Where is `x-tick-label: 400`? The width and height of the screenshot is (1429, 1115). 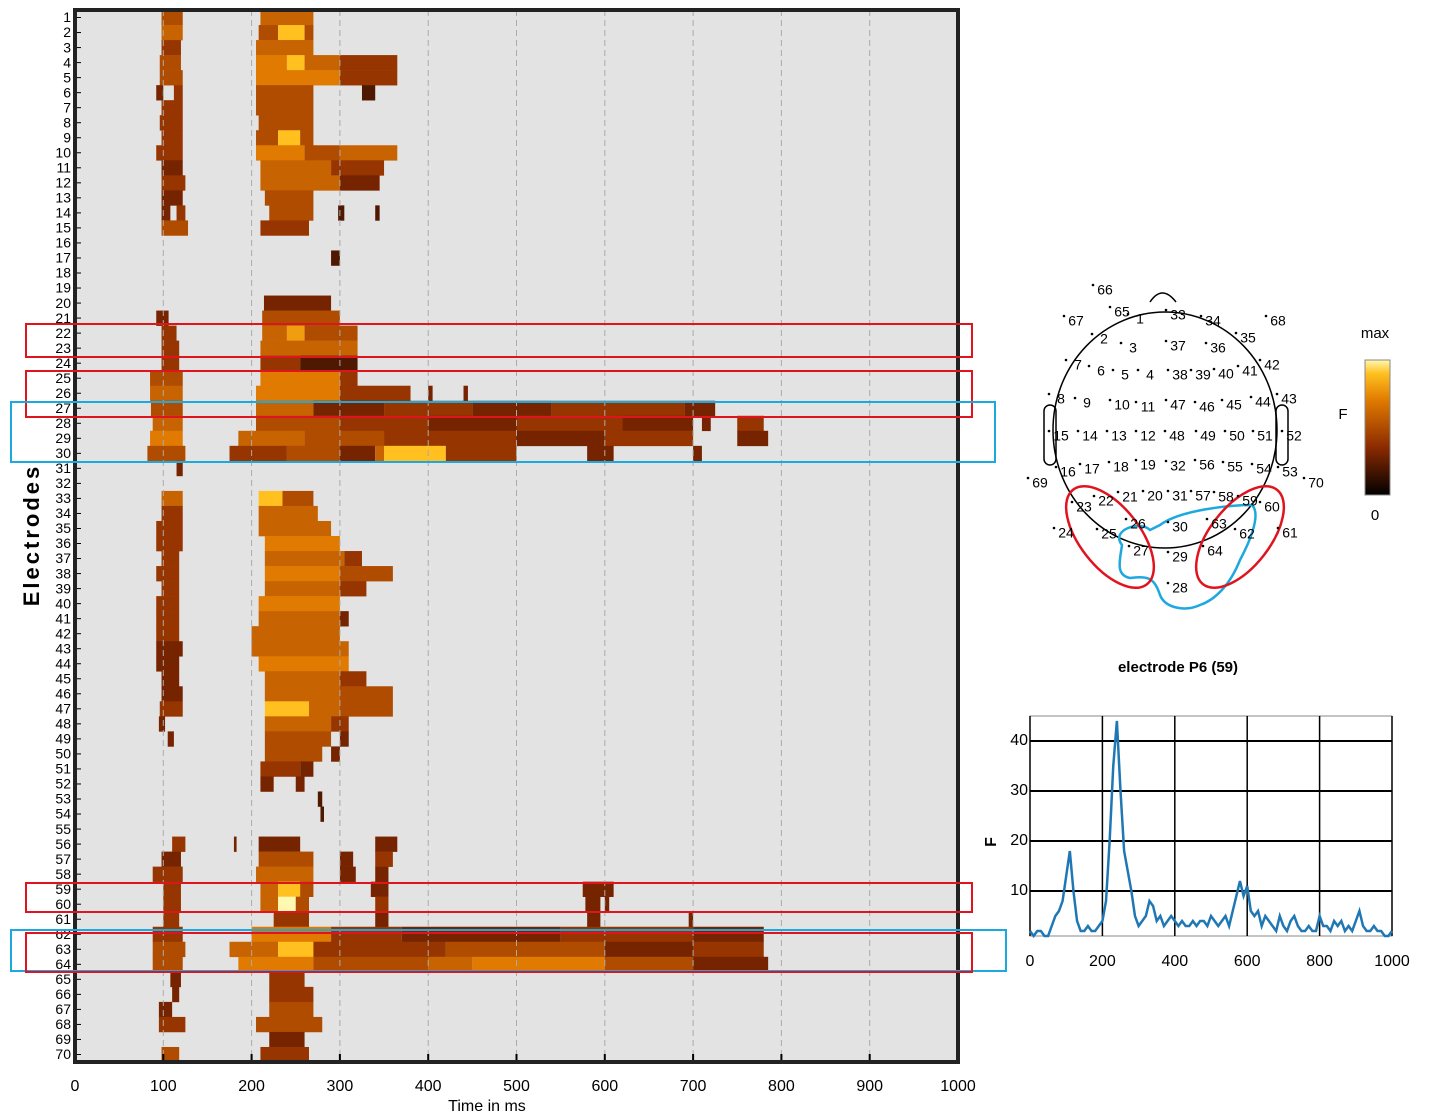
x-tick-label: 400 is located at coordinates (1174, 961).